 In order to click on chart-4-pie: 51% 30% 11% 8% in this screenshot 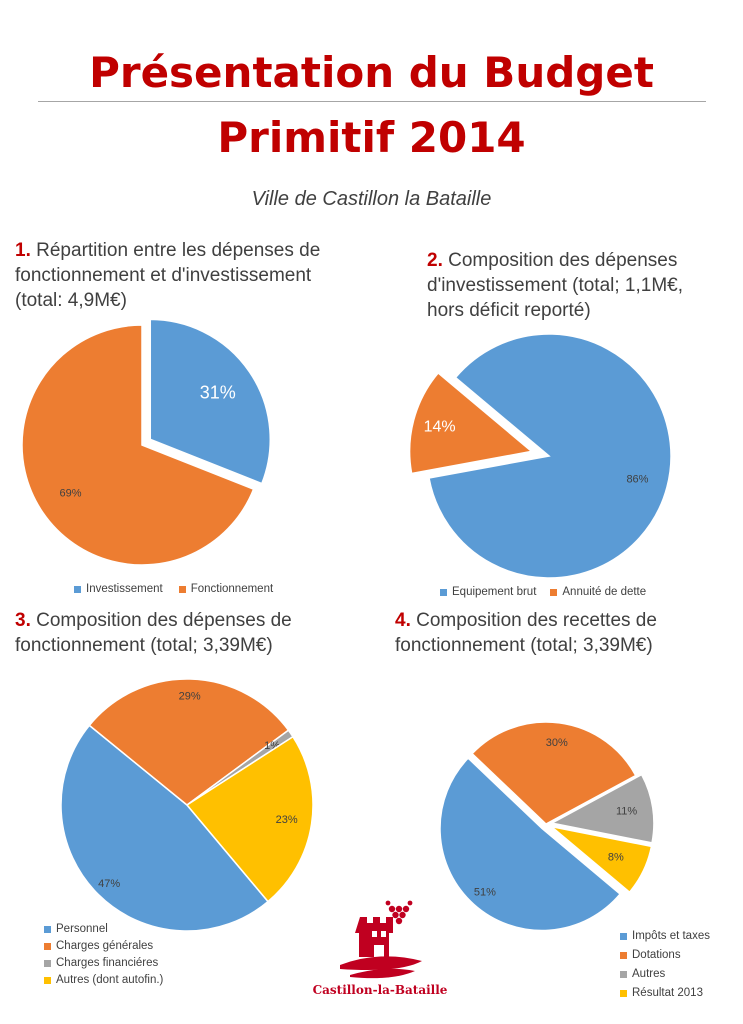, I will do `click(547, 826)`.